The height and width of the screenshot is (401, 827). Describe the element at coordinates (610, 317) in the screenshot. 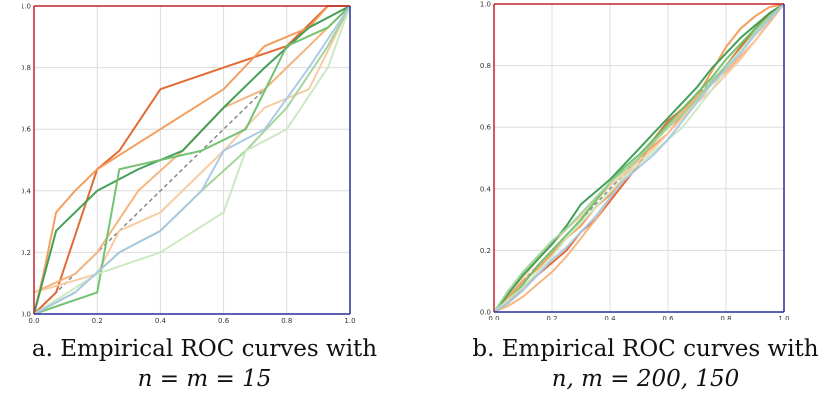

I see `b-x-tick-label-2: 0.4` at that location.